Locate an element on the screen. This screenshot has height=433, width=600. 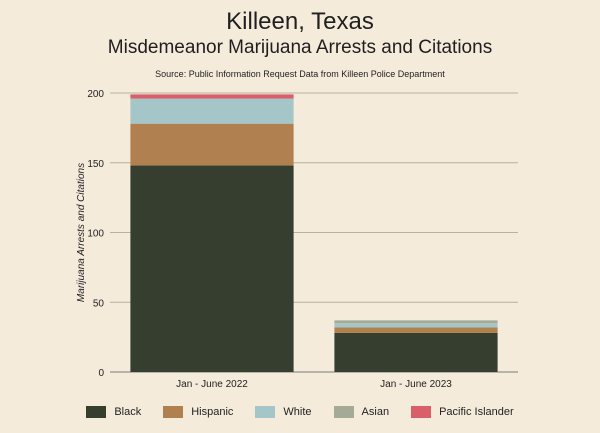
legend-item-hispanic: Hispanic is located at coordinates (198, 412).